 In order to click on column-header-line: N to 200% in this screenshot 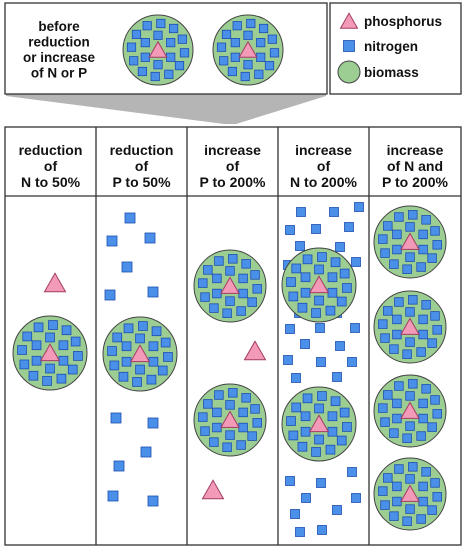, I will do `click(323, 182)`.